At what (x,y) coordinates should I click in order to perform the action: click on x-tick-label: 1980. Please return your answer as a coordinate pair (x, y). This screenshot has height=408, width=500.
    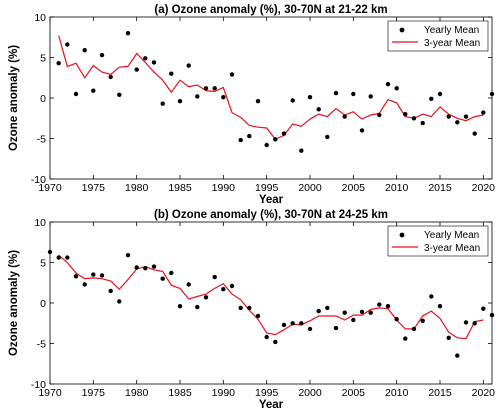
    Looking at the image, I should click on (137, 188).